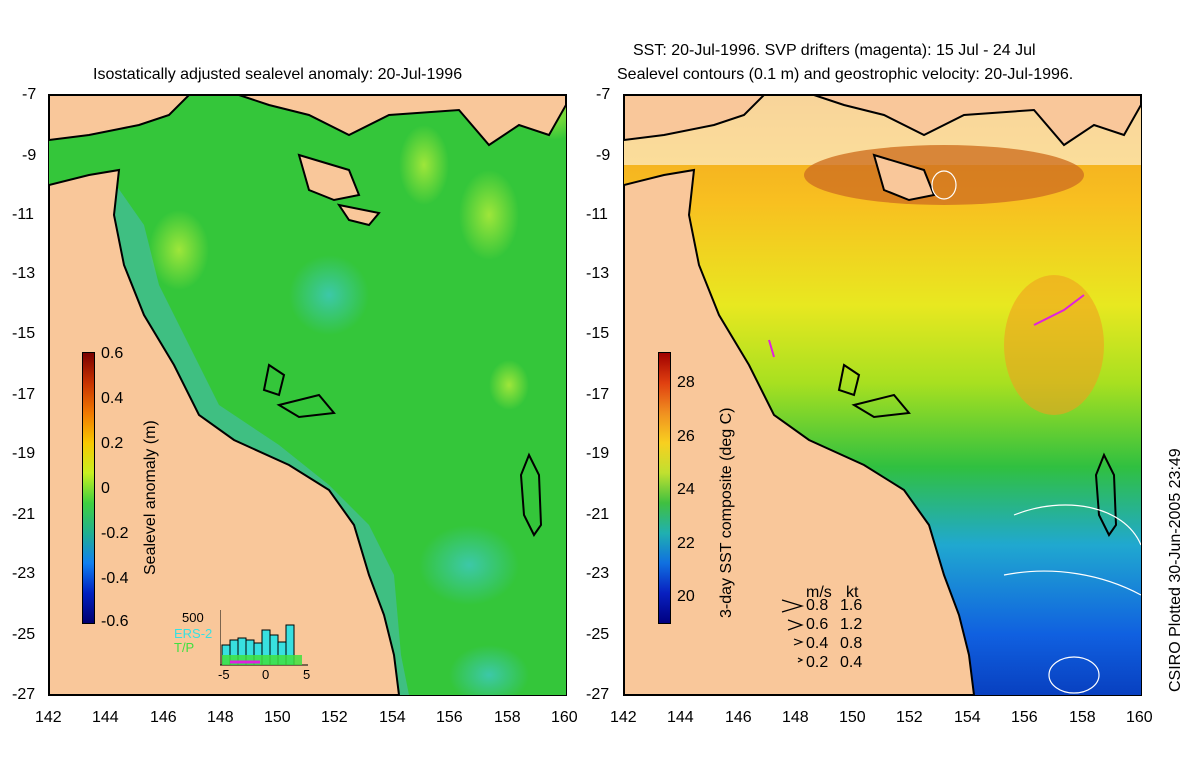 The width and height of the screenshot is (1200, 780). What do you see at coordinates (795, 717) in the screenshot?
I see `right-xtick-3: 148` at bounding box center [795, 717].